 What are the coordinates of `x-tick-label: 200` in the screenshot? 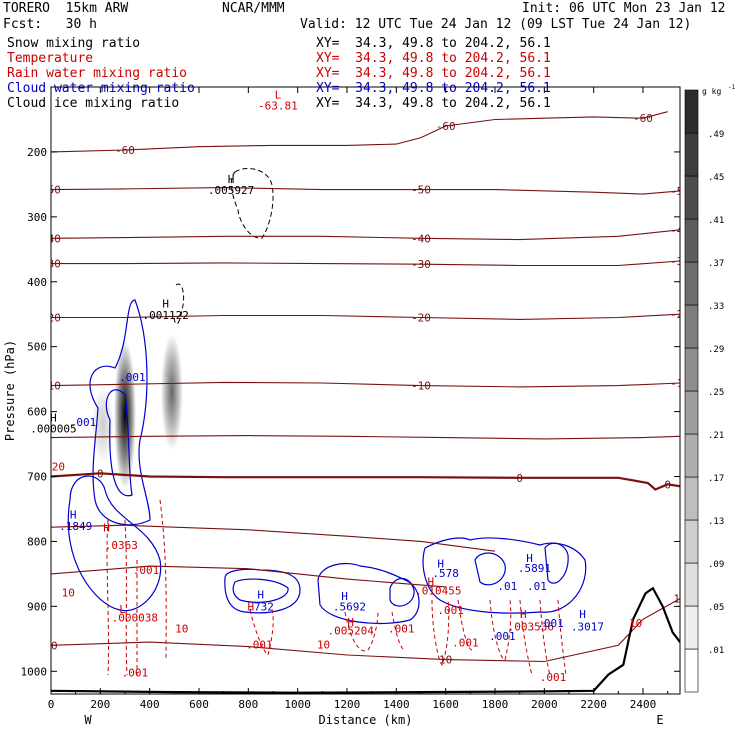 It's located at (100, 704).